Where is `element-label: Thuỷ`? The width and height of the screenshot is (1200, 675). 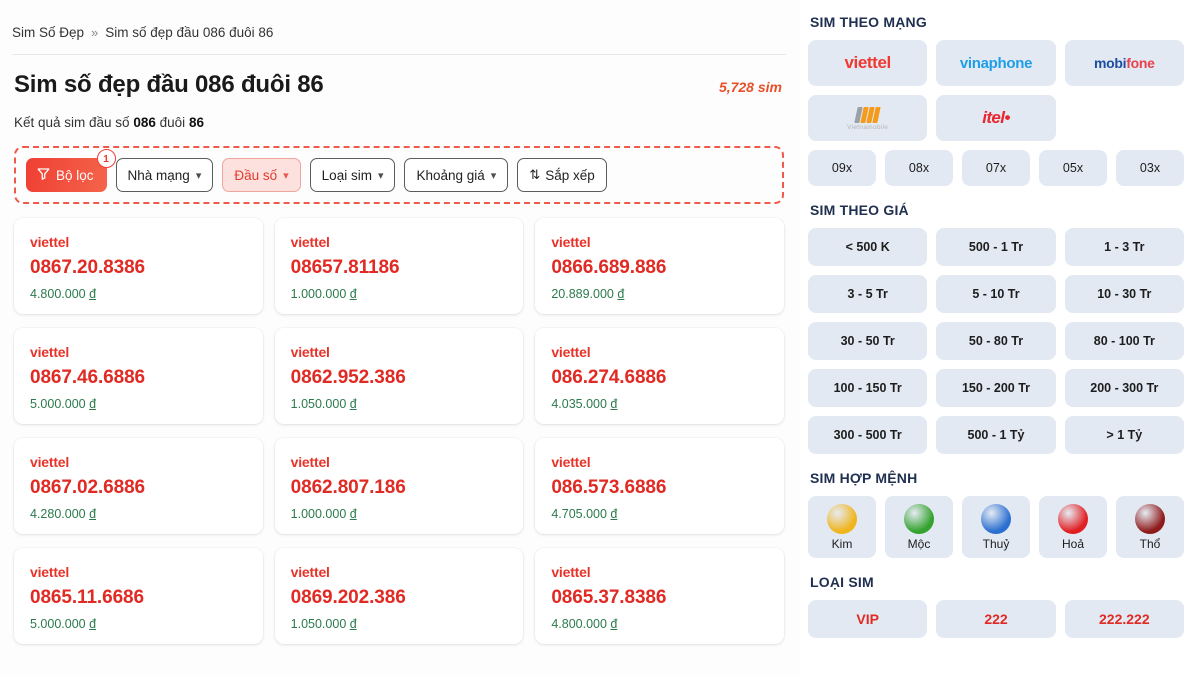
element-label: Thuỷ is located at coordinates (996, 543).